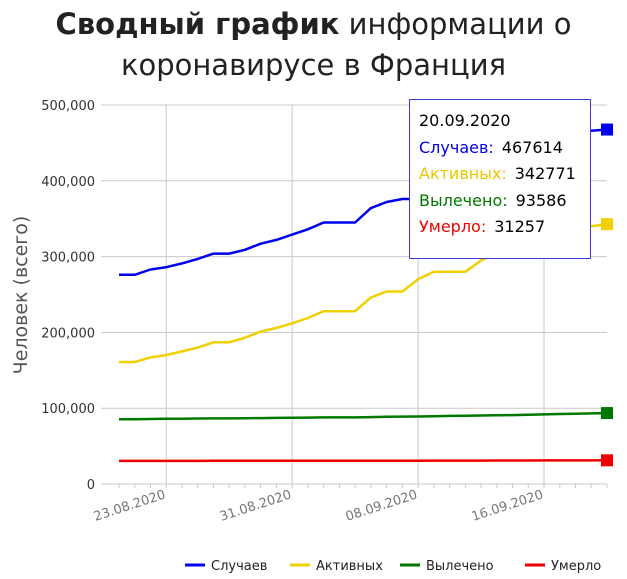 This screenshot has width=627, height=579. I want to click on tooltip-value: 31257, so click(520, 226).